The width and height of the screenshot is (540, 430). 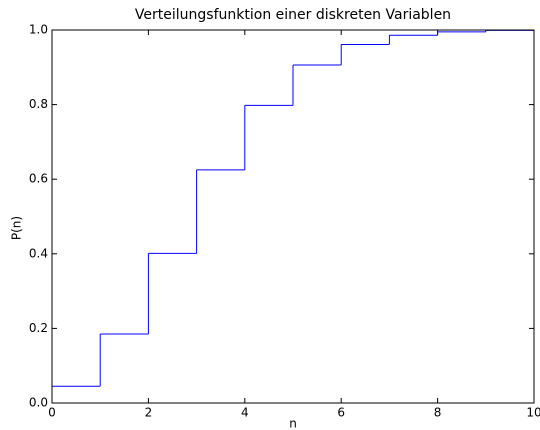 I want to click on x-tick-label: 2, so click(x=149, y=413).